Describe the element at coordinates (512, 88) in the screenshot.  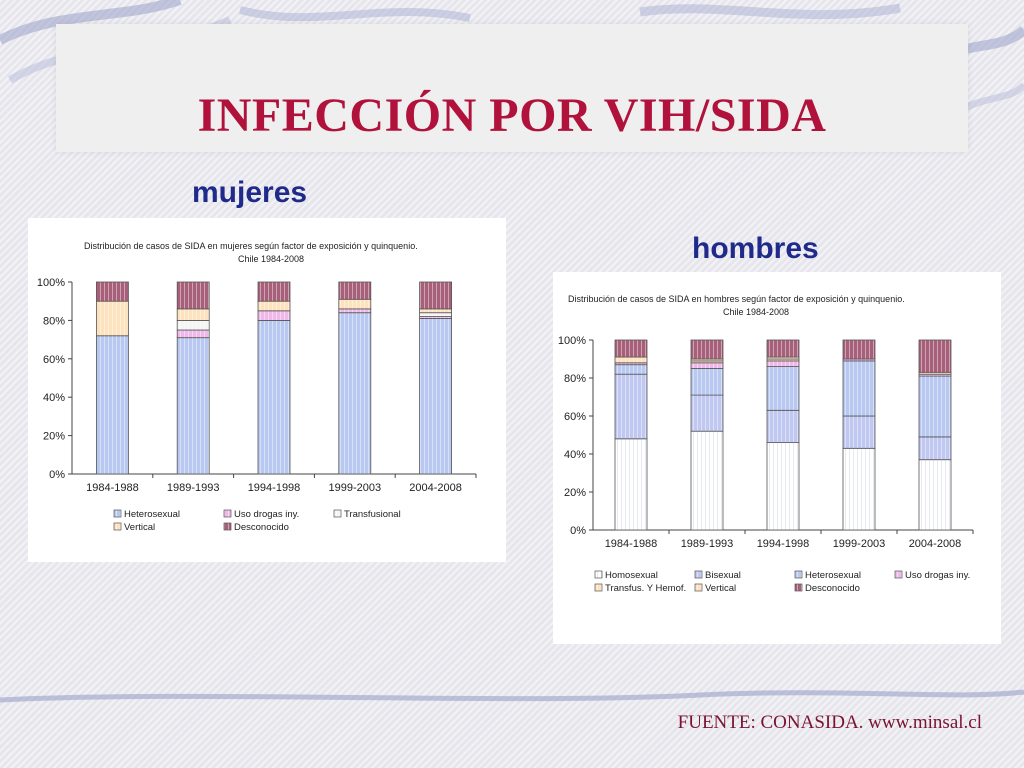
I see `title-band` at that location.